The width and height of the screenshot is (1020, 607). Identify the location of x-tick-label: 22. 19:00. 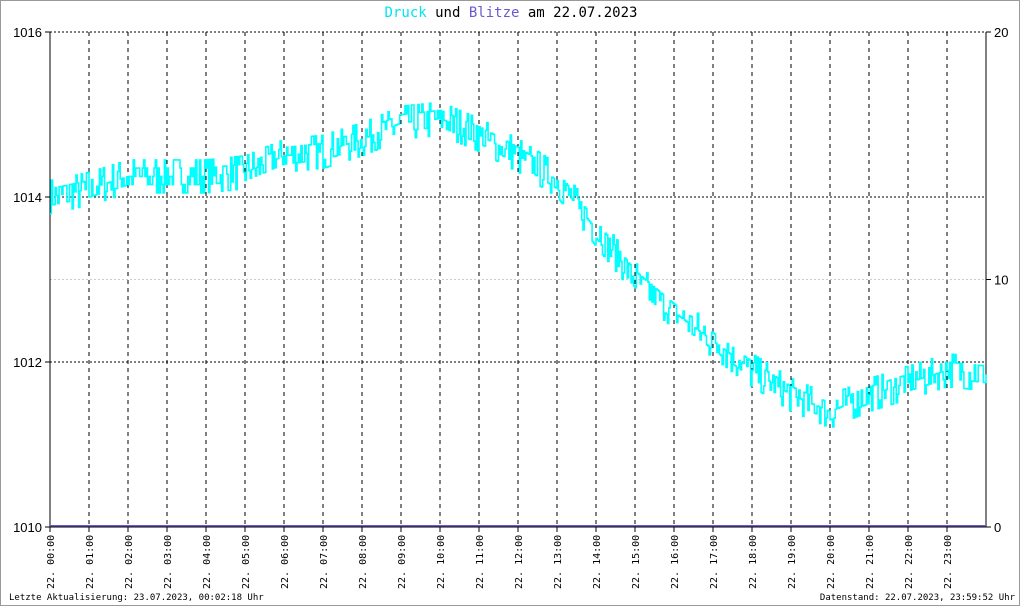
(792, 562).